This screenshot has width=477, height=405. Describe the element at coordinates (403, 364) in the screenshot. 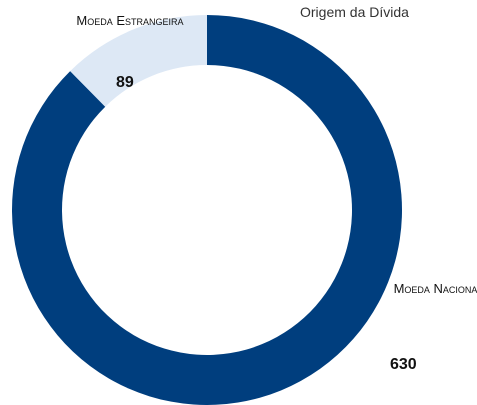

I see `value-label: 630` at that location.